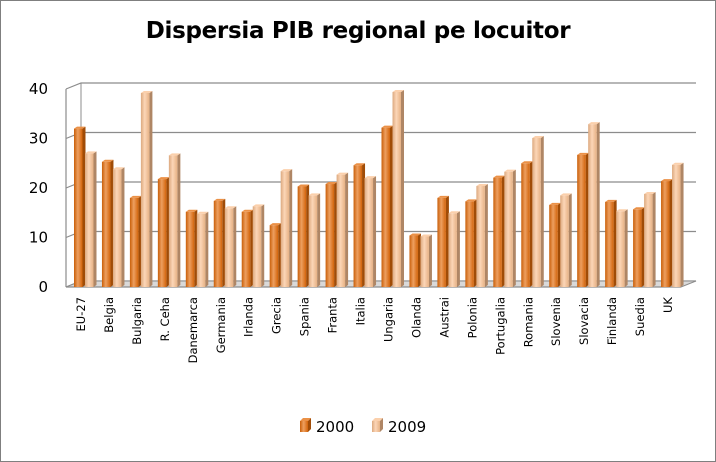 The width and height of the screenshot is (716, 462). Describe the element at coordinates (640, 316) in the screenshot. I see `x-tick-label: Suedia` at that location.